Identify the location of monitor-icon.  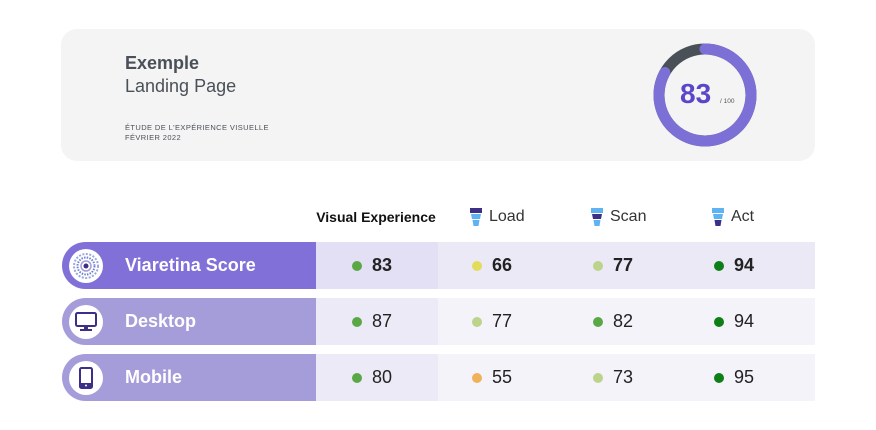
(86, 321).